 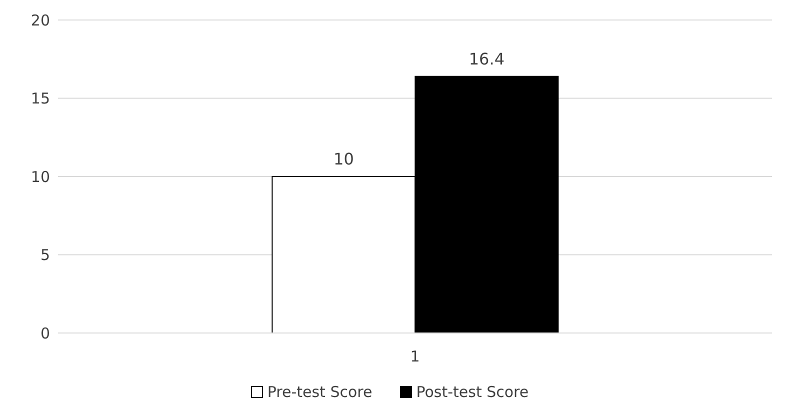 I want to click on y-tick-label: 20, so click(x=40, y=20).